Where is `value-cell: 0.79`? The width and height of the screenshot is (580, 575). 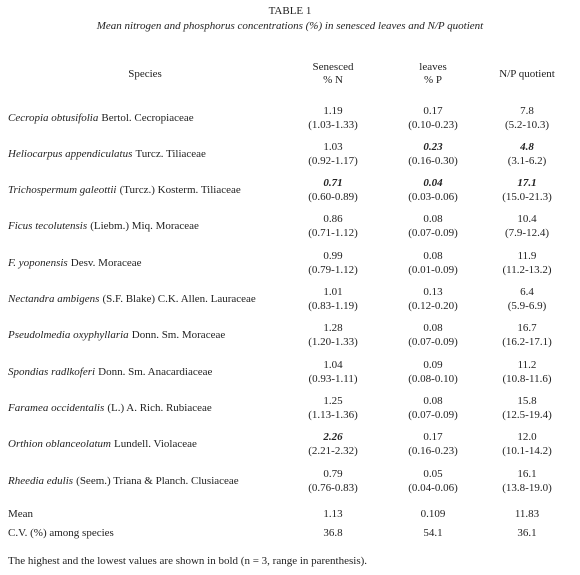 value-cell: 0.79 is located at coordinates (333, 474).